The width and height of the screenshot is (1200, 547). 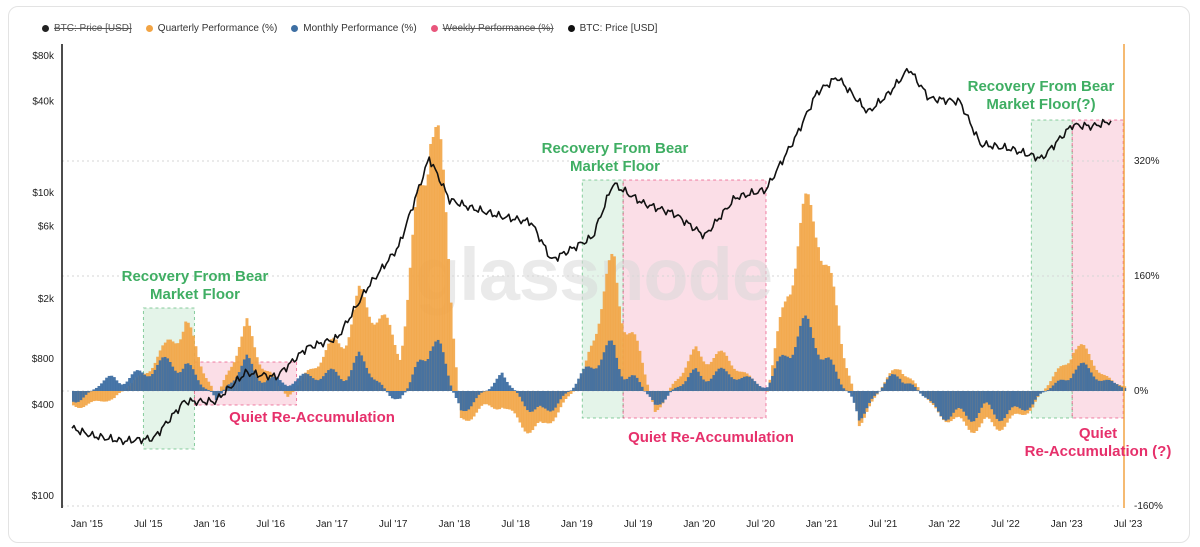 I want to click on legend-item-monthly: Monthly Performance (%), so click(x=354, y=28).